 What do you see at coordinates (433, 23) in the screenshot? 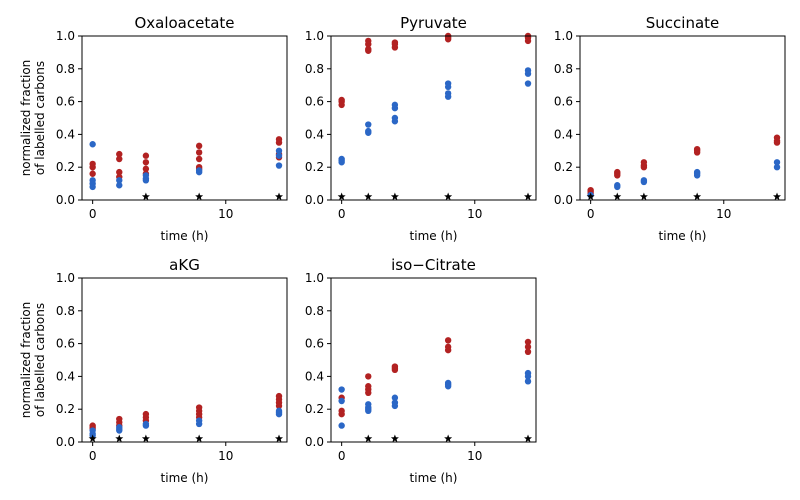
I see `subplot-title: Pyruvate` at bounding box center [433, 23].